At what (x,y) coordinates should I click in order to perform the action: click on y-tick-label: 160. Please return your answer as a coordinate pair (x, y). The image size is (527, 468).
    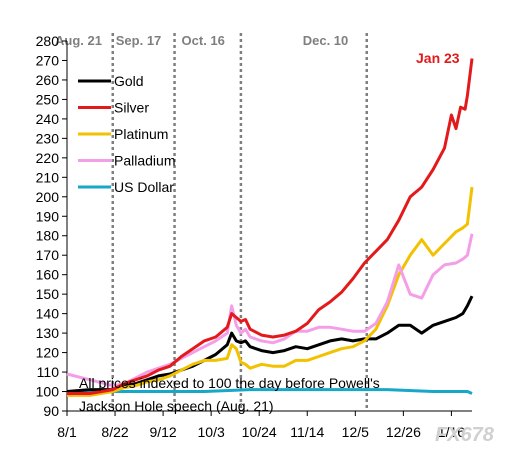
    Looking at the image, I should click on (48, 275).